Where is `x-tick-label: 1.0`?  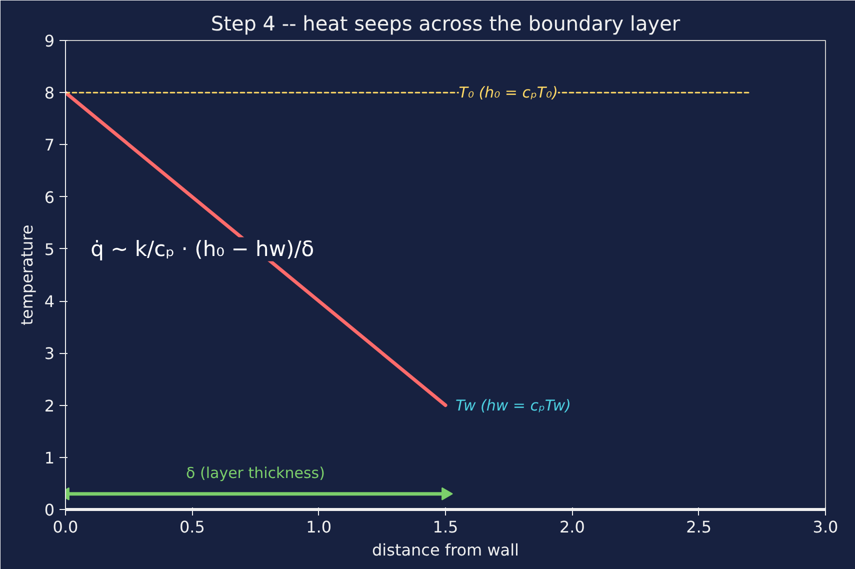 x-tick-label: 1.0 is located at coordinates (319, 527).